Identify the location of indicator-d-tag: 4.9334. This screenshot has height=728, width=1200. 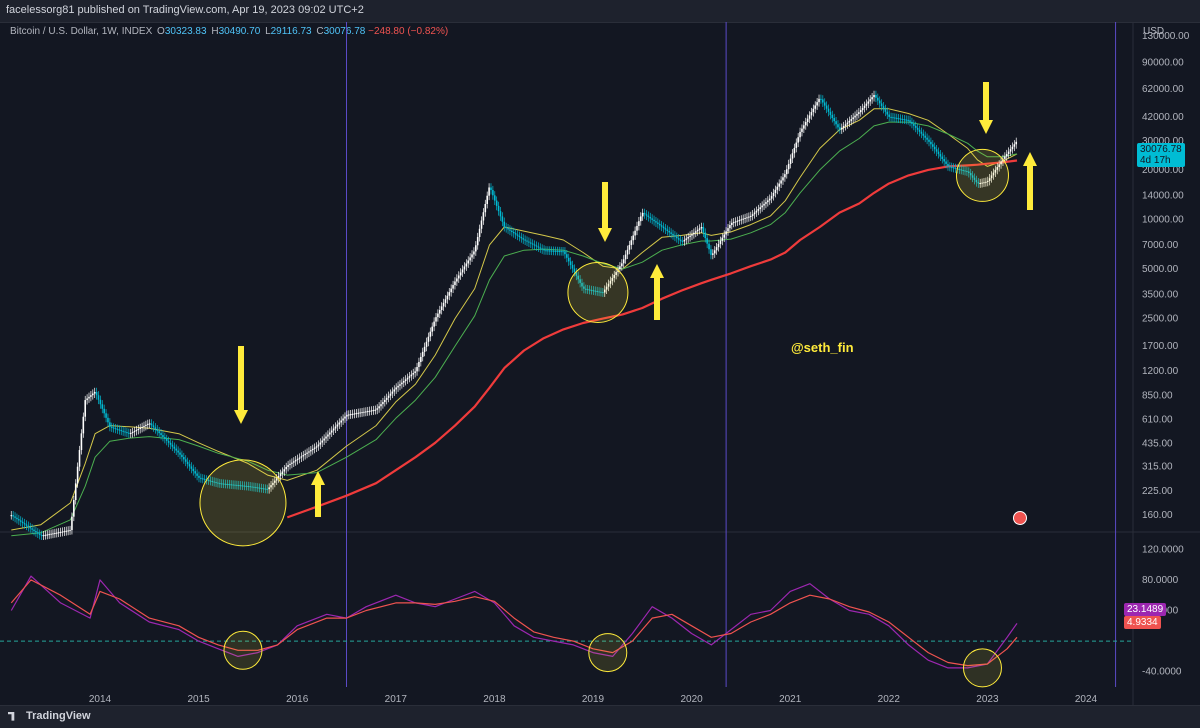
(1142, 622).